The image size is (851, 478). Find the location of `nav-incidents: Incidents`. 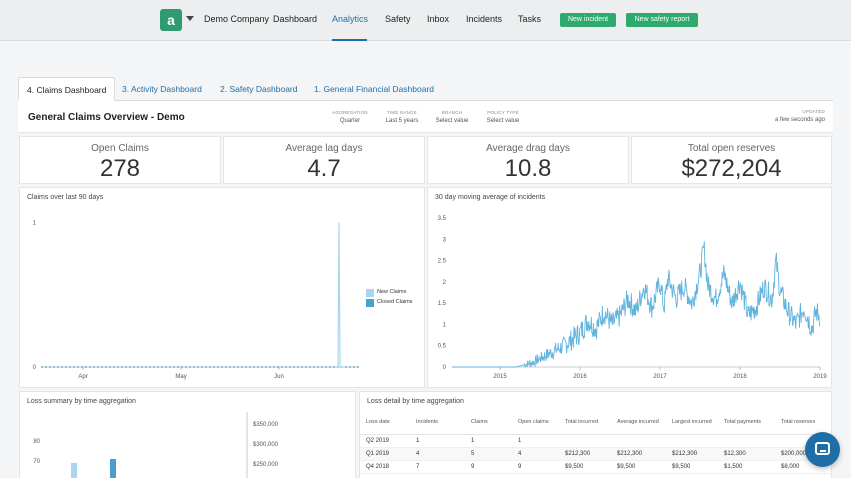

nav-incidents: Incidents is located at coordinates (484, 19).